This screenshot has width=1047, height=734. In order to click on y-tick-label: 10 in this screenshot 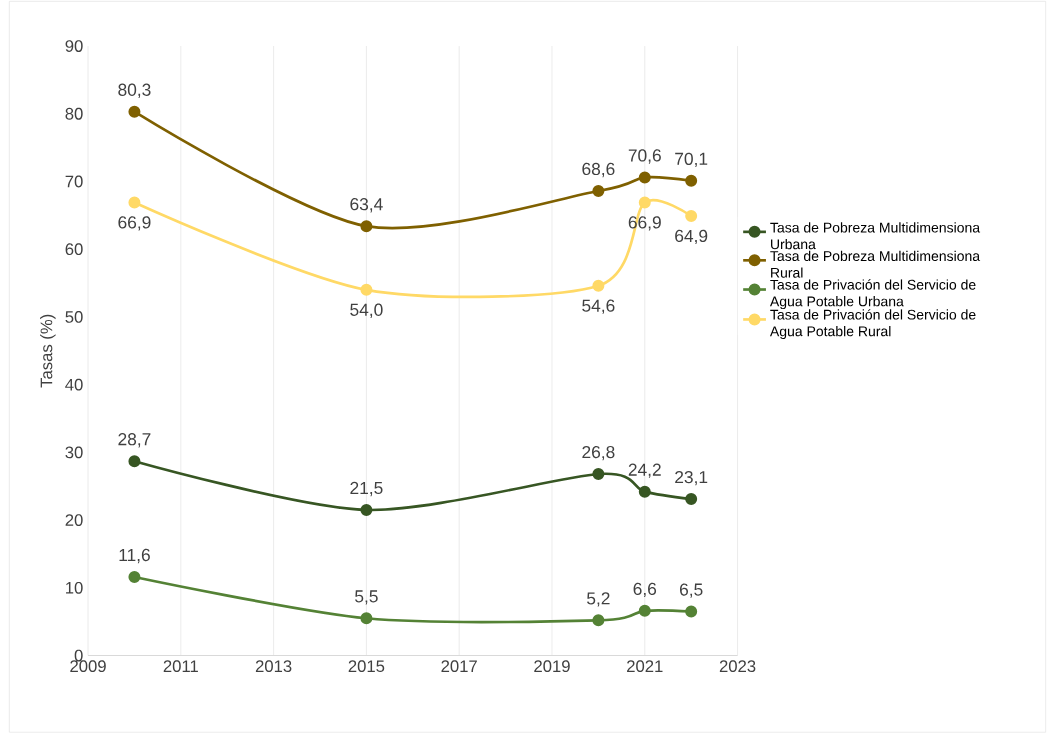, I will do `click(74, 588)`.